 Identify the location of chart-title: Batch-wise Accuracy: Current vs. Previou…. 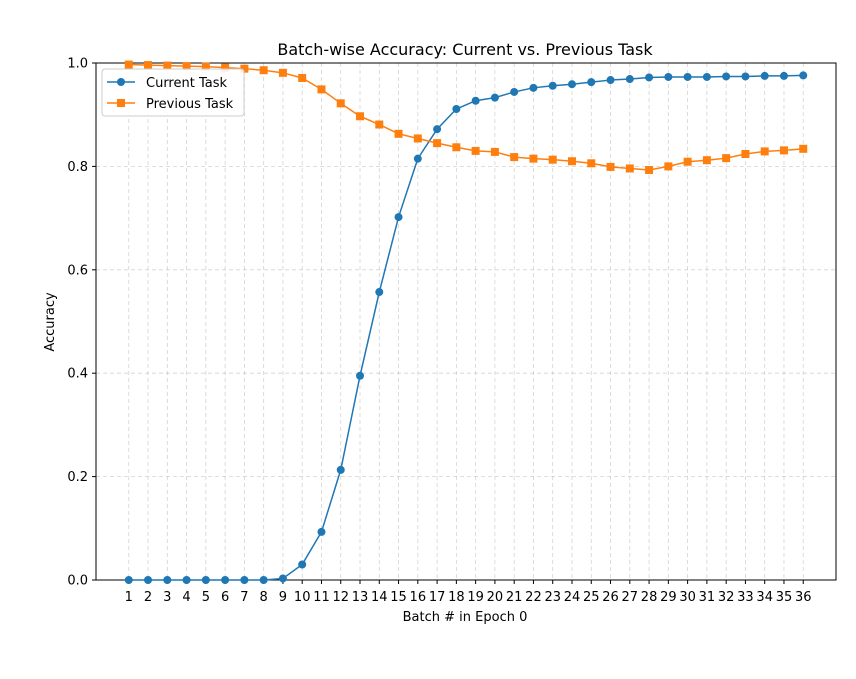
(465, 49).